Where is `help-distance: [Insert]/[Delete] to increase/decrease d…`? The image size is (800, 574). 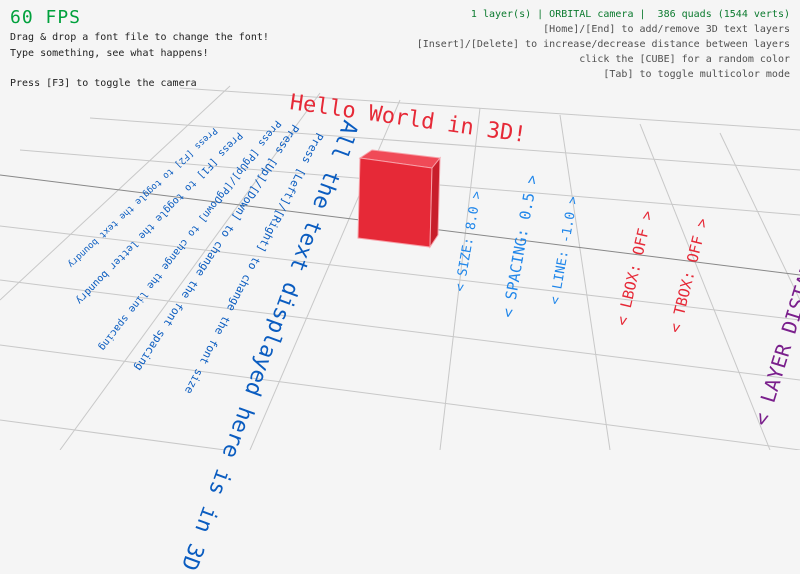
help-distance: [Insert]/[Delete] to increase/decrease d… is located at coordinates (603, 44).